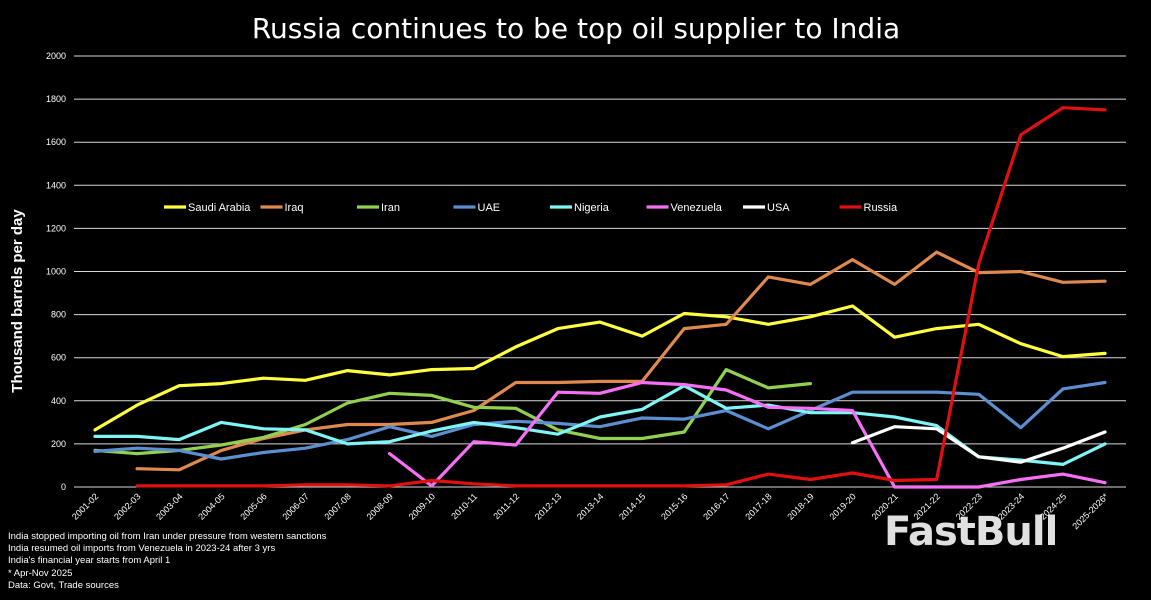 The height and width of the screenshot is (600, 1151). I want to click on x-tick-label: 2005-06, so click(253, 506).